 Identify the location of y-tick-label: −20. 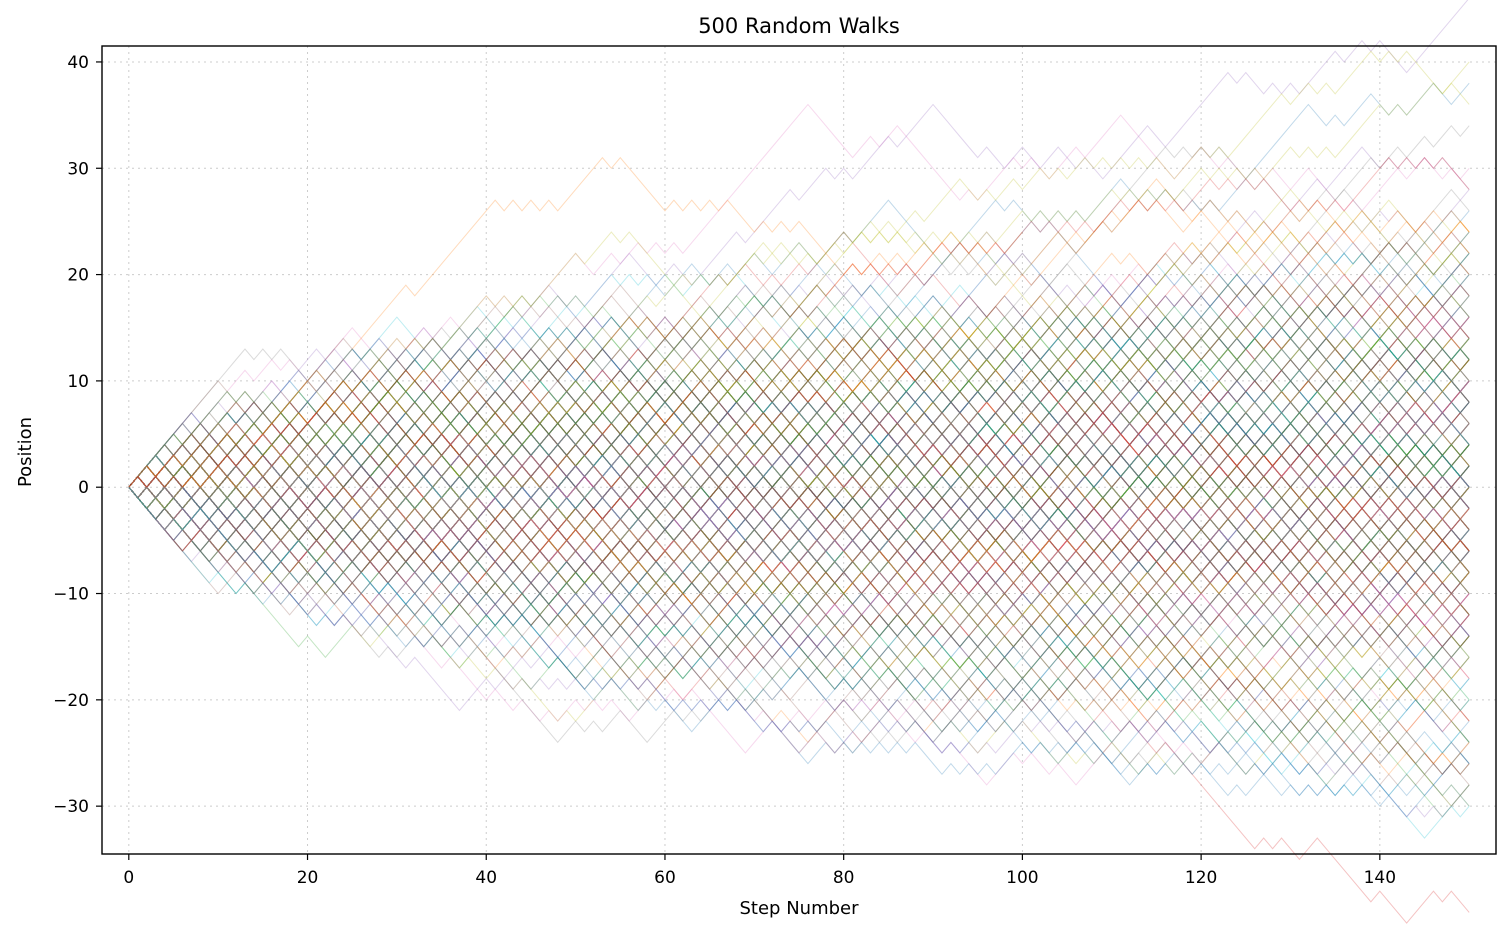
(71, 701).